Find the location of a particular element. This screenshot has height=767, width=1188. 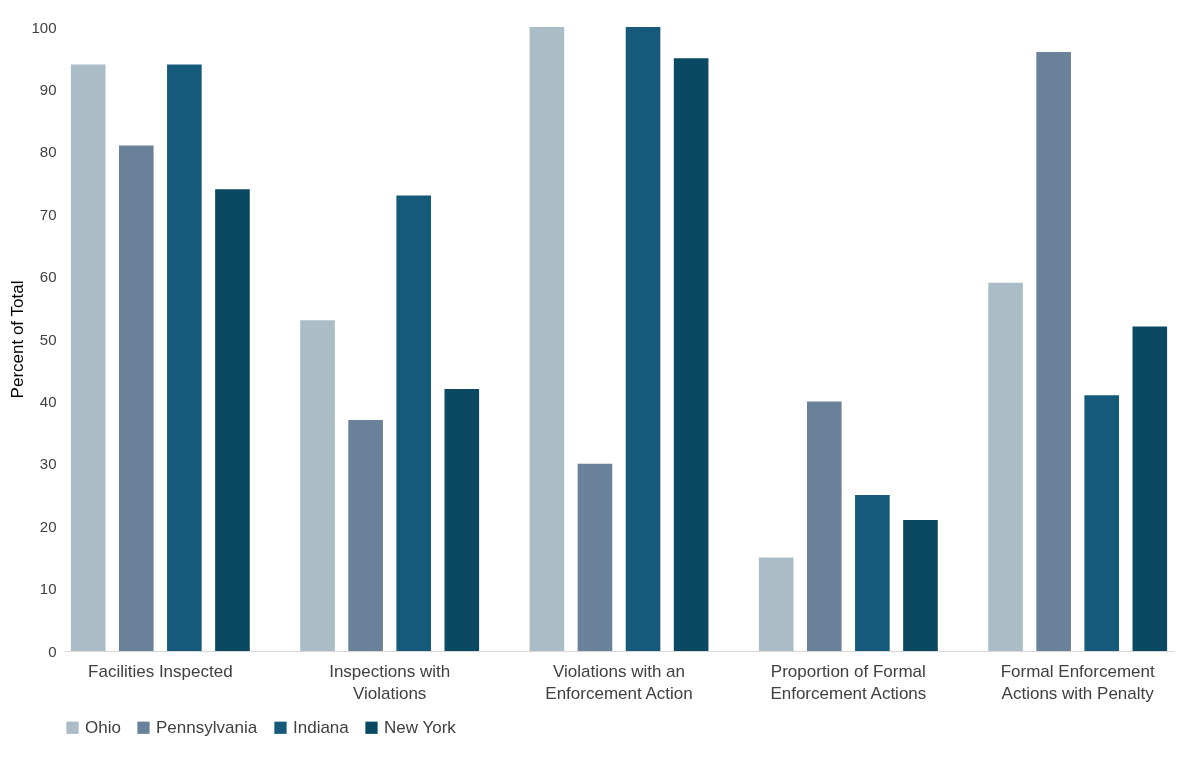

y-tick-label: 20 is located at coordinates (48, 526).